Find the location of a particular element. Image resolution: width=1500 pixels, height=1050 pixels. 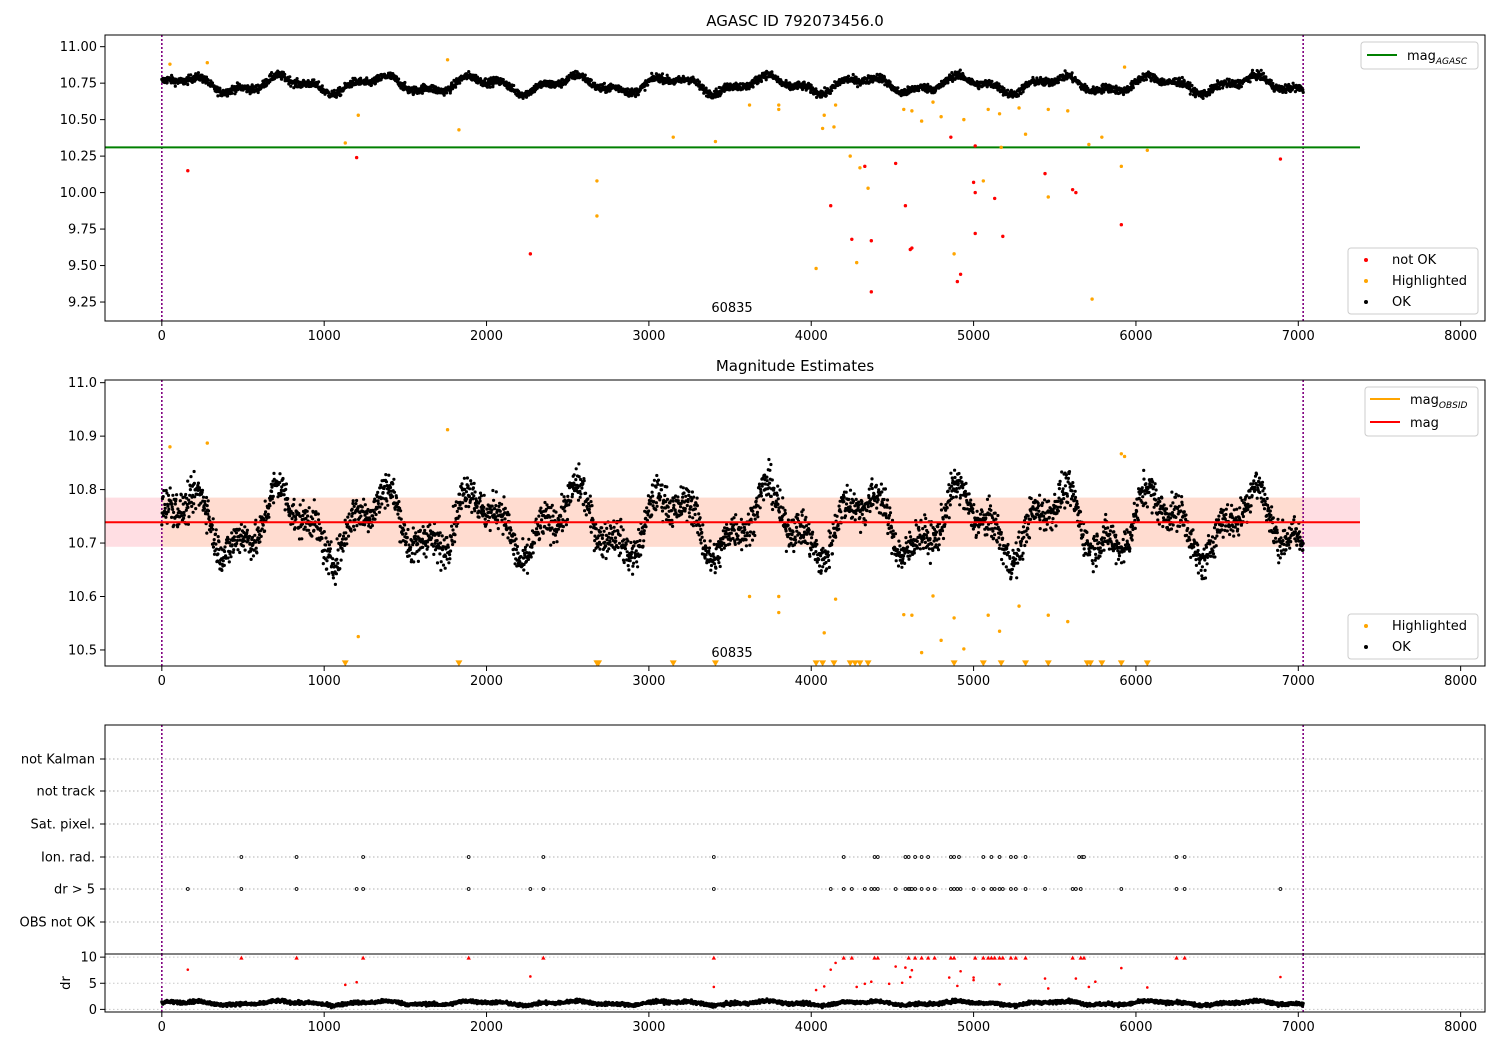

panel1-xtick-label-0: 0 is located at coordinates (162, 336).